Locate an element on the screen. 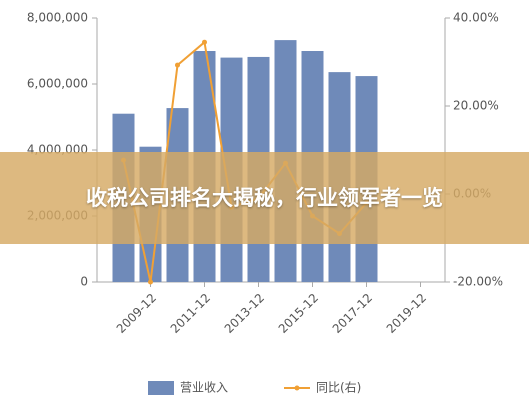 The width and height of the screenshot is (529, 401). y2-tick-label: 20.00% is located at coordinates (476, 106).